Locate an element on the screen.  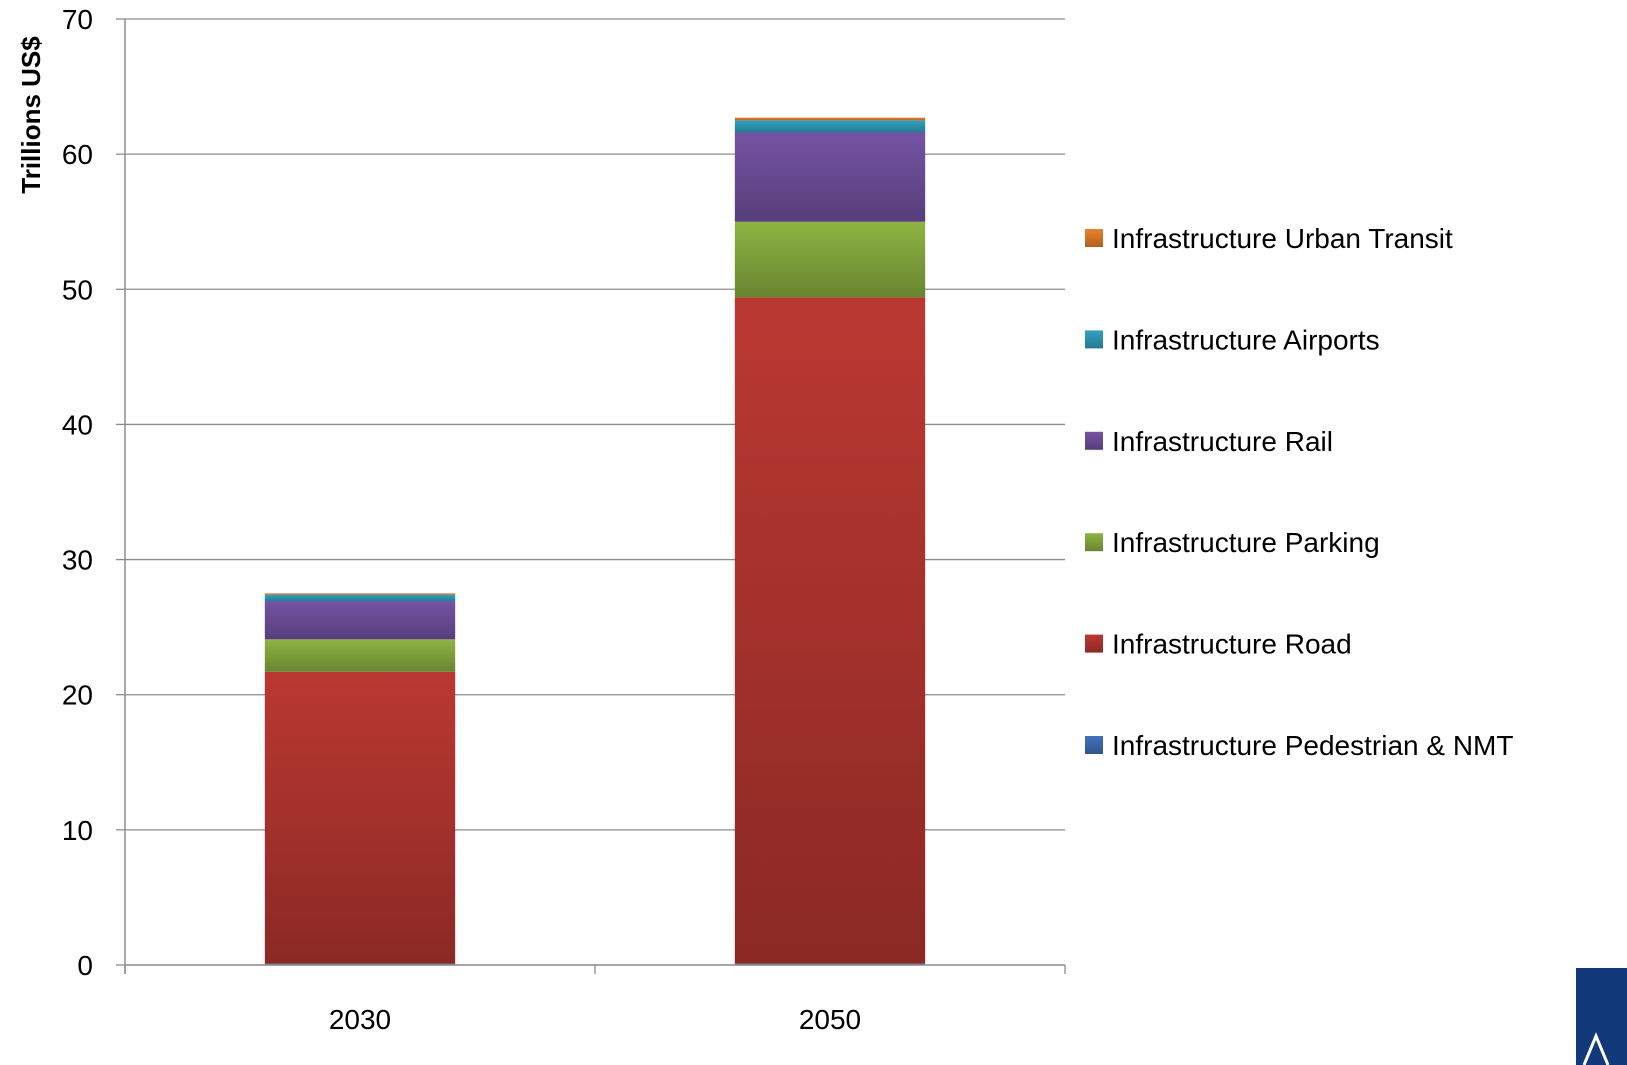
y-tick-label: 30 is located at coordinates (77, 560).